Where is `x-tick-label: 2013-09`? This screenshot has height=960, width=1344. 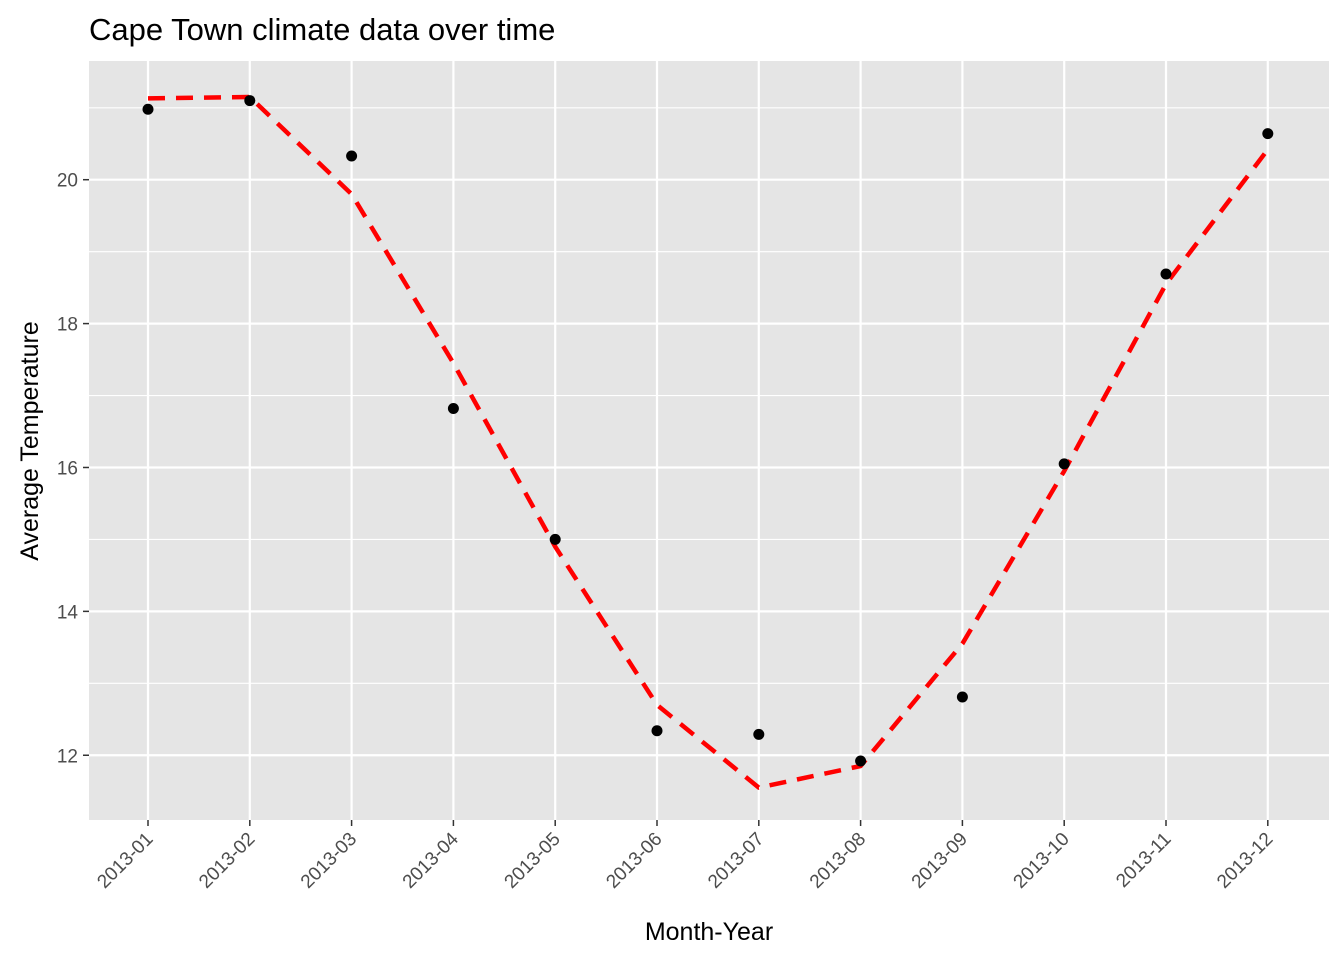 x-tick-label: 2013-09 is located at coordinates (940, 861).